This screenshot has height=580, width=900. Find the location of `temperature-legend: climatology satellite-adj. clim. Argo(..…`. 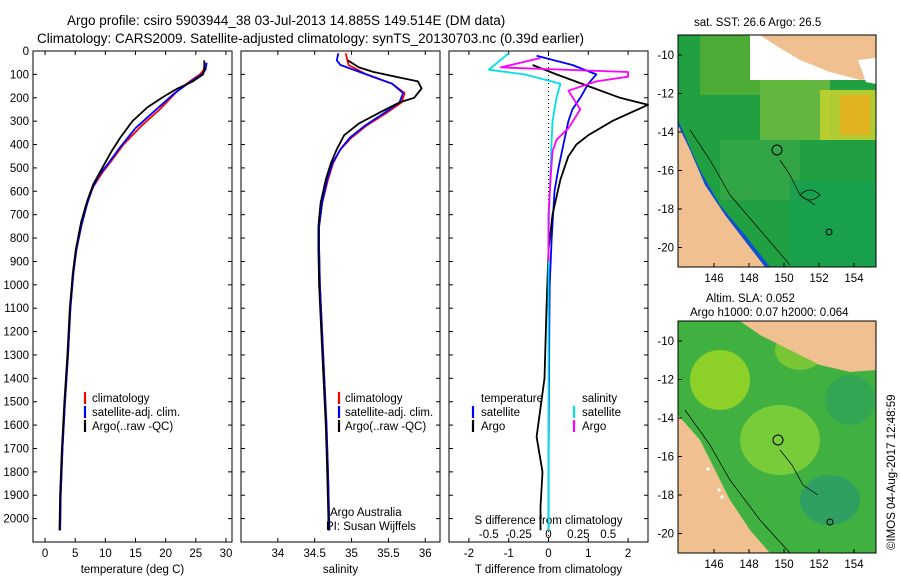

temperature-legend: climatology satellite-adj. clim. Argo(..… is located at coordinates (131, 412).